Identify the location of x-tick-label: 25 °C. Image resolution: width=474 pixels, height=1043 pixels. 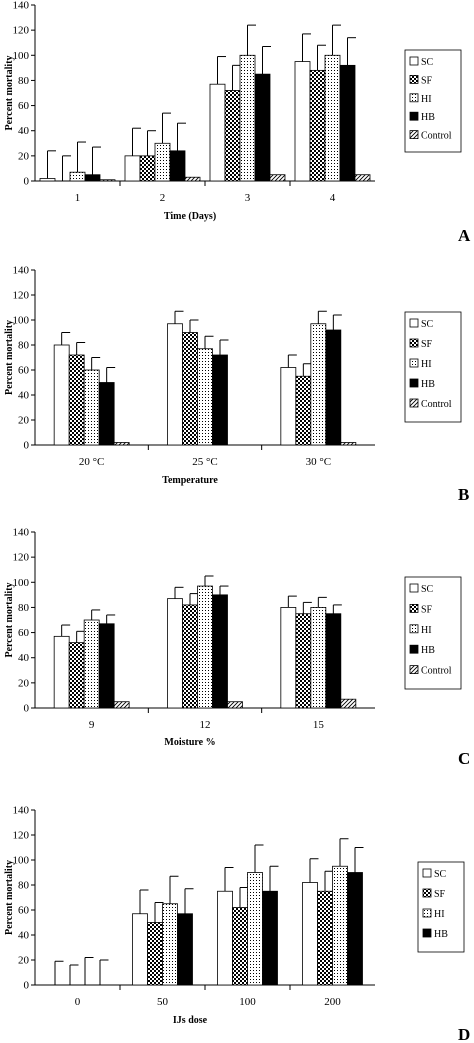
(205, 462).